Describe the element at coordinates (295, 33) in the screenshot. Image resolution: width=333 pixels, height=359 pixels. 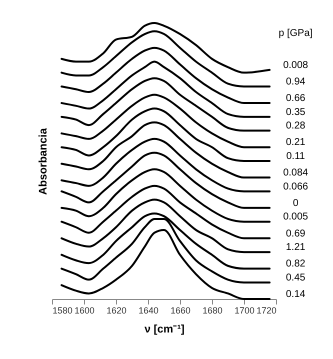
I see `legend-title: p [GPa]` at that location.